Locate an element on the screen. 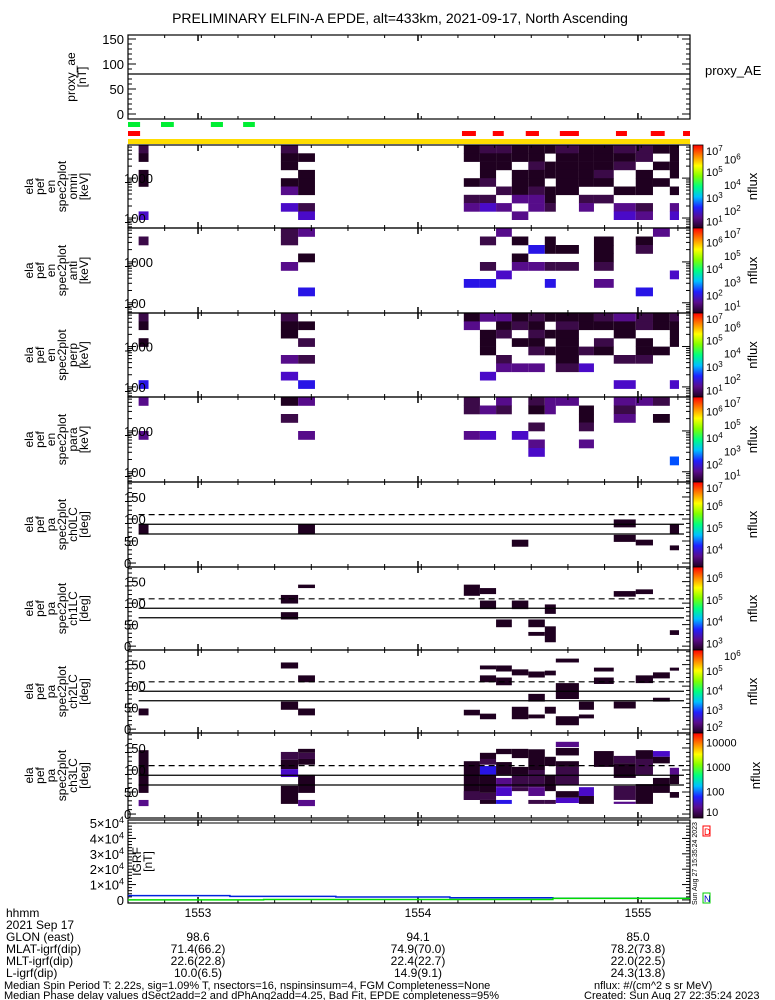 Image resolution: width=775 pixels, height=1000 pixels. proxy-ae-legend: proxy_AE is located at coordinates (733, 70).